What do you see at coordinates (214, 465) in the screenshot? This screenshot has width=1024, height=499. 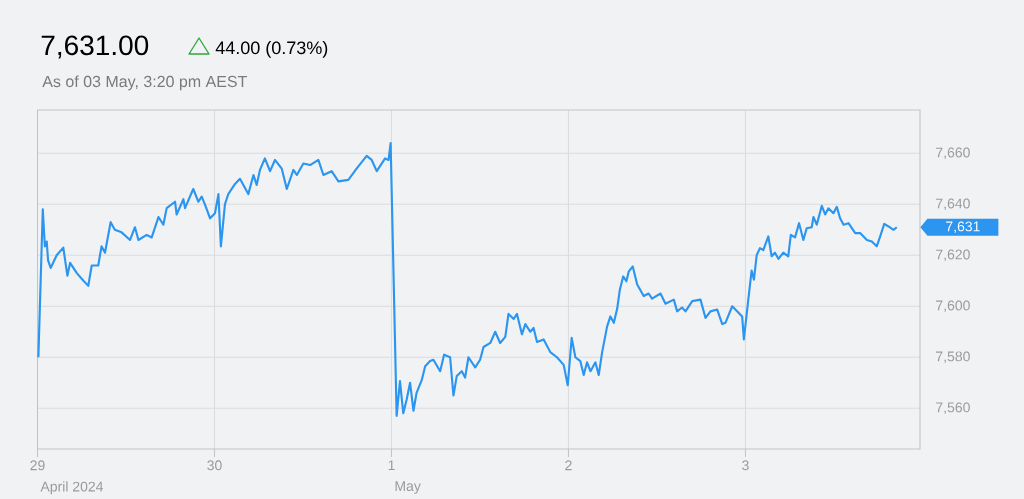 I see `x-tick-label: 30` at bounding box center [214, 465].